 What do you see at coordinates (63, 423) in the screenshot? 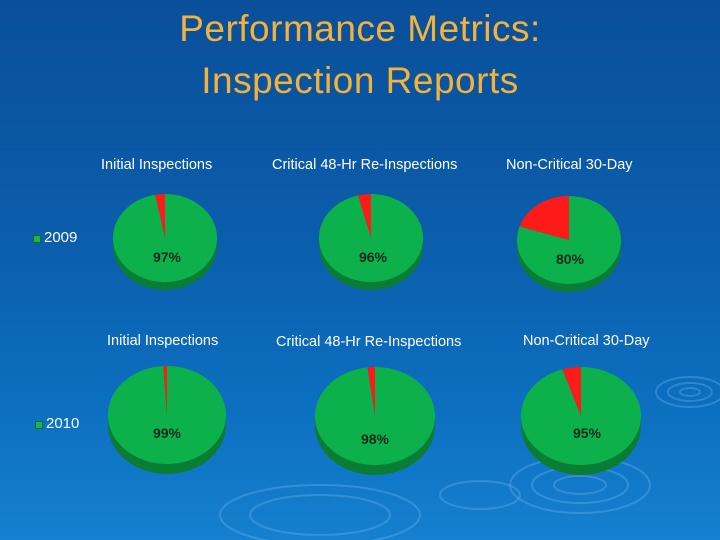
I see `legend-label-2010: 2010` at bounding box center [63, 423].